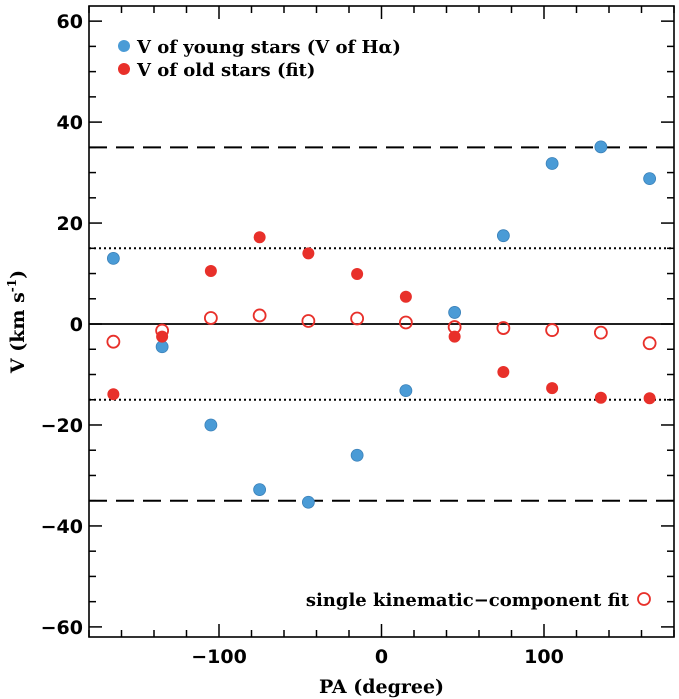 Image resolution: width=679 pixels, height=699 pixels. What do you see at coordinates (644, 599) in the screenshot?
I see `legend-marker-single-fit` at bounding box center [644, 599].